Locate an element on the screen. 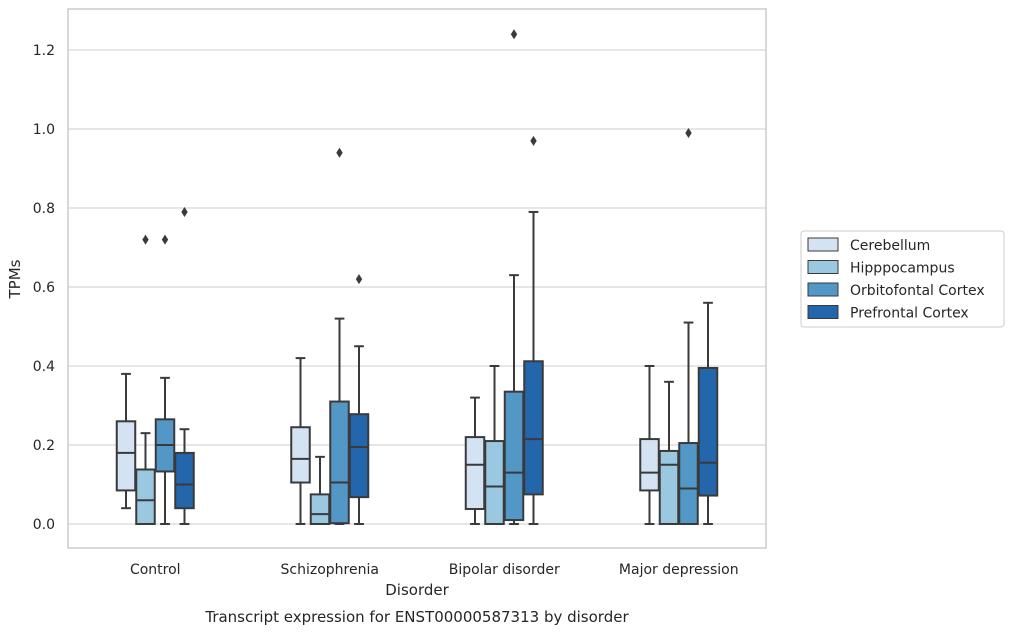 Image resolution: width=1014 pixels, height=634 pixels. y-tick-label: 0.2 is located at coordinates (44, 446).